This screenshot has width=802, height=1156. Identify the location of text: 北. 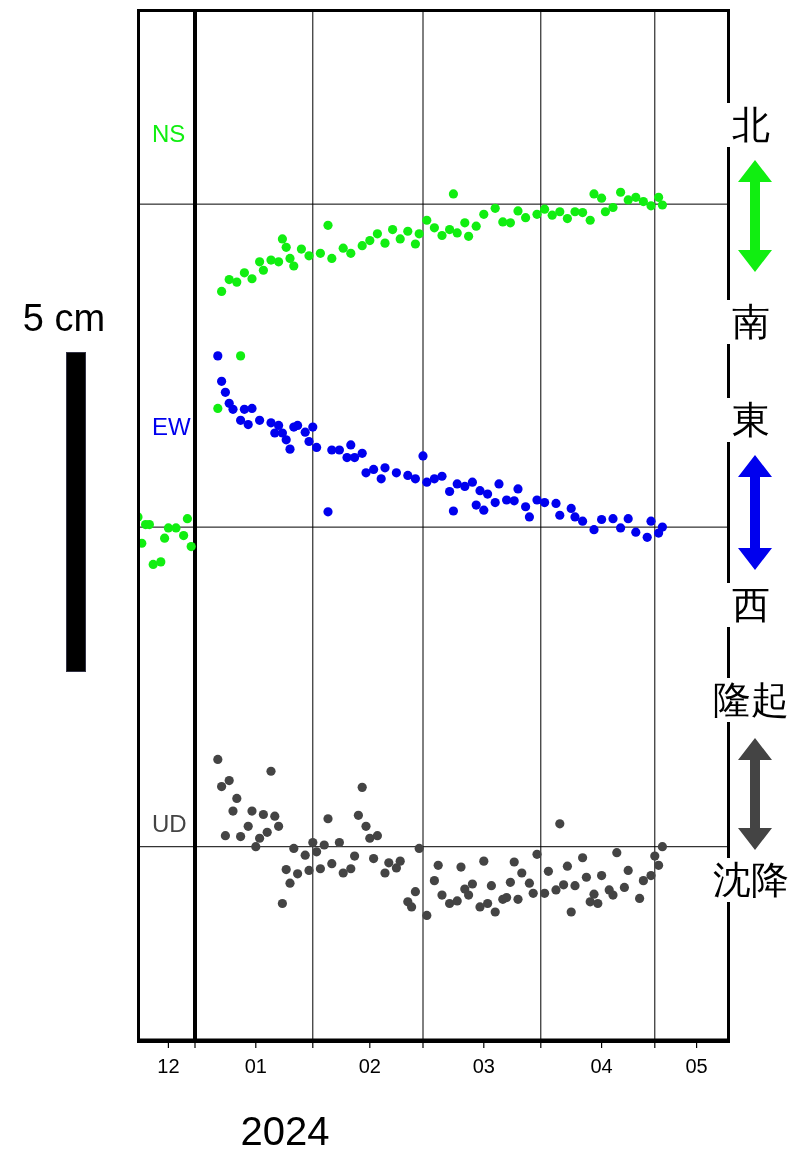
(751, 125).